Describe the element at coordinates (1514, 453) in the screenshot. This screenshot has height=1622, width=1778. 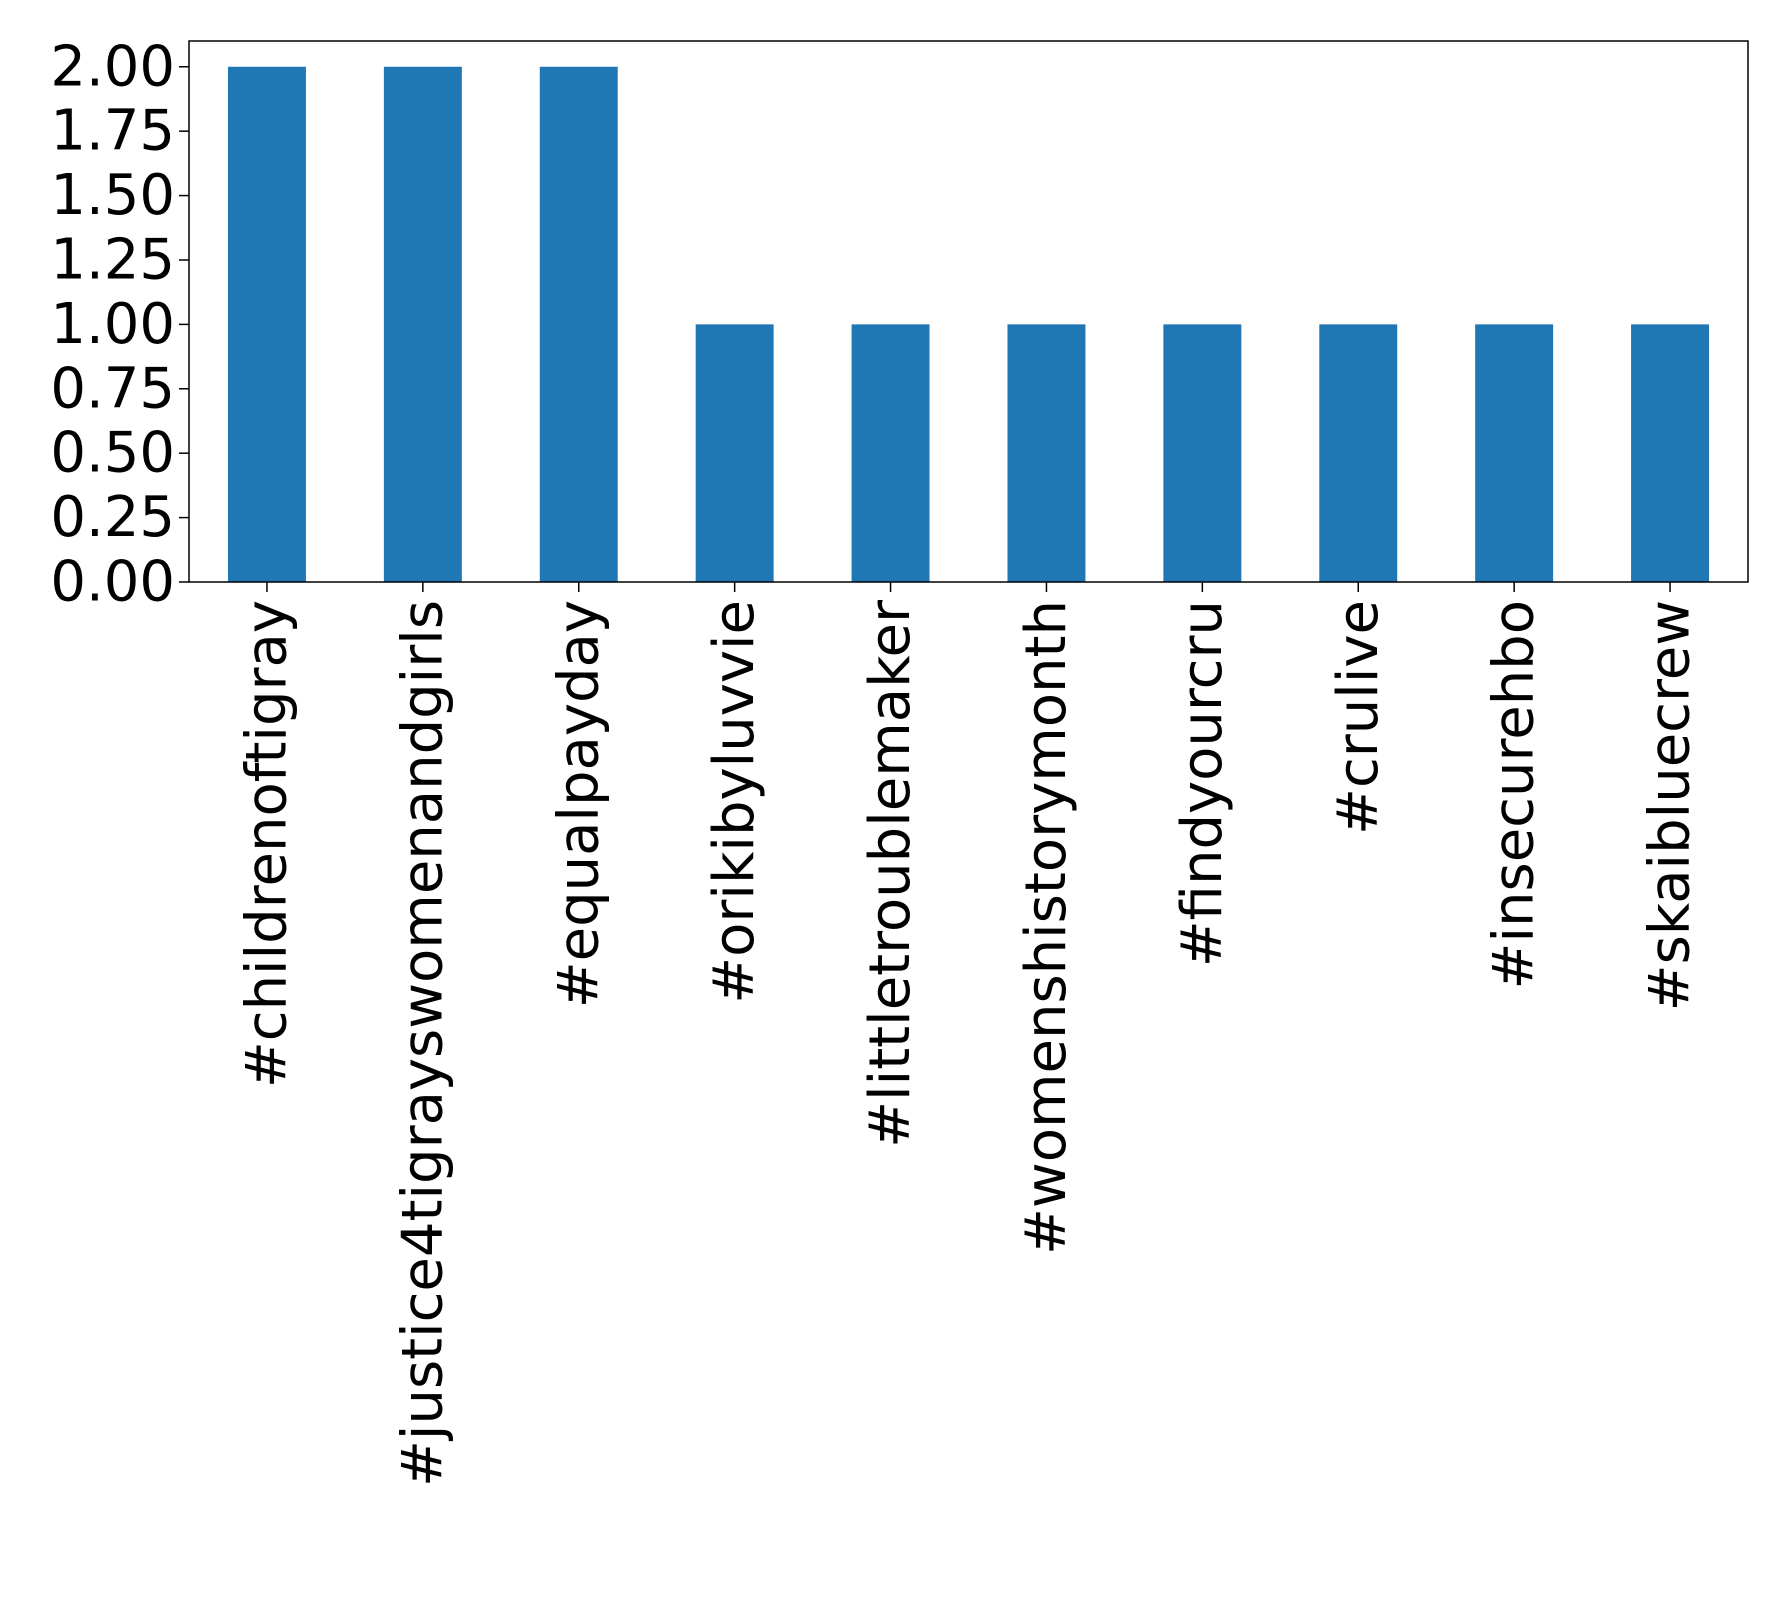
I see `bar-insecurehbo` at that location.